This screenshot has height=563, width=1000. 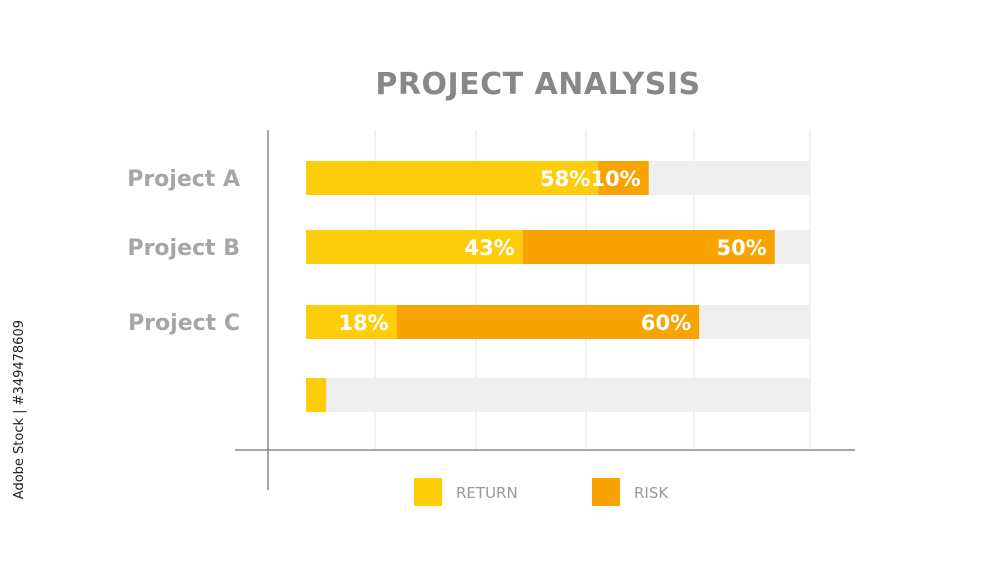 I want to click on category-label: Project A, so click(x=183, y=179).